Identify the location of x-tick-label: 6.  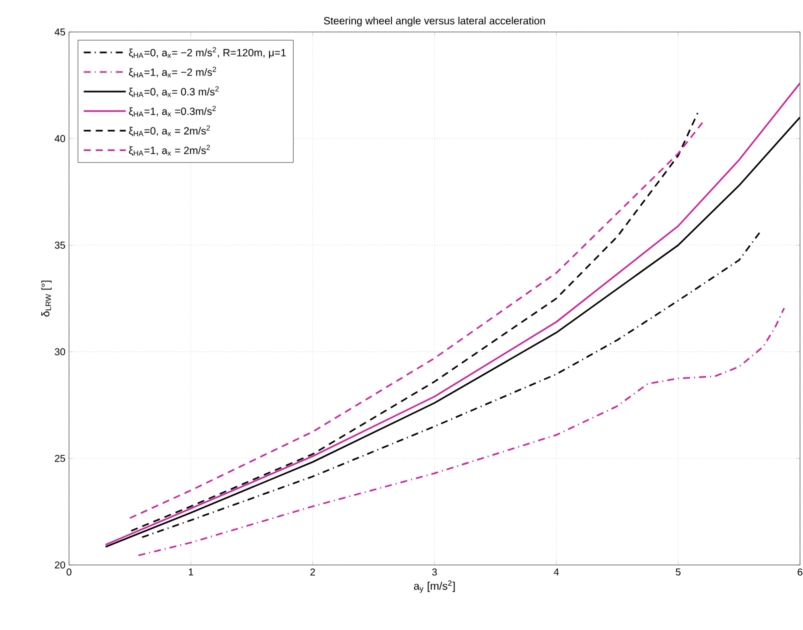
(800, 572).